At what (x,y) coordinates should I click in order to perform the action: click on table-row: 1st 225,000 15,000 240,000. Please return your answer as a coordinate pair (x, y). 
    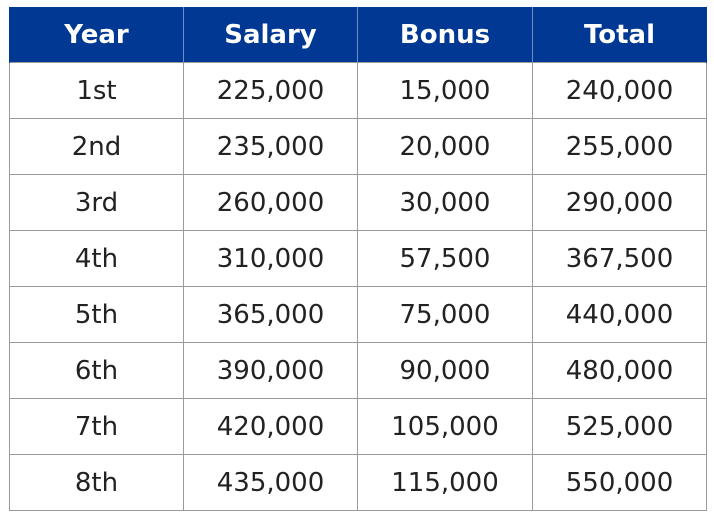
    Looking at the image, I should click on (358, 90).